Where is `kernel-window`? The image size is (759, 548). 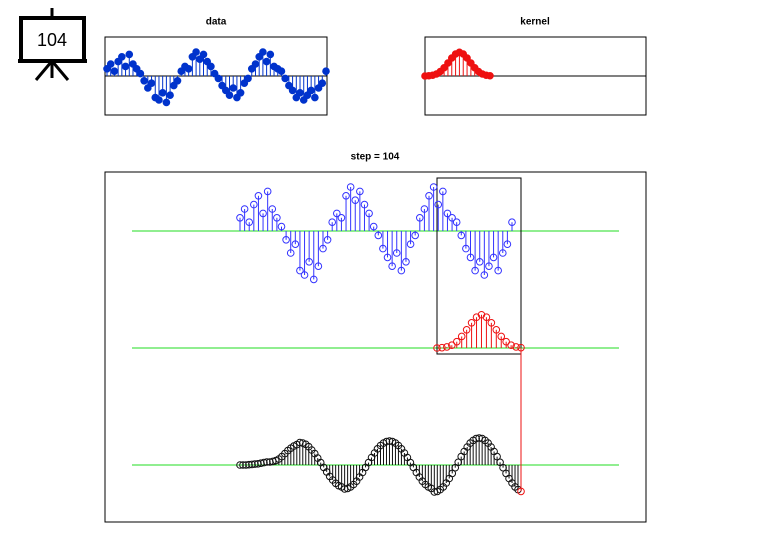 kernel-window is located at coordinates (479, 266).